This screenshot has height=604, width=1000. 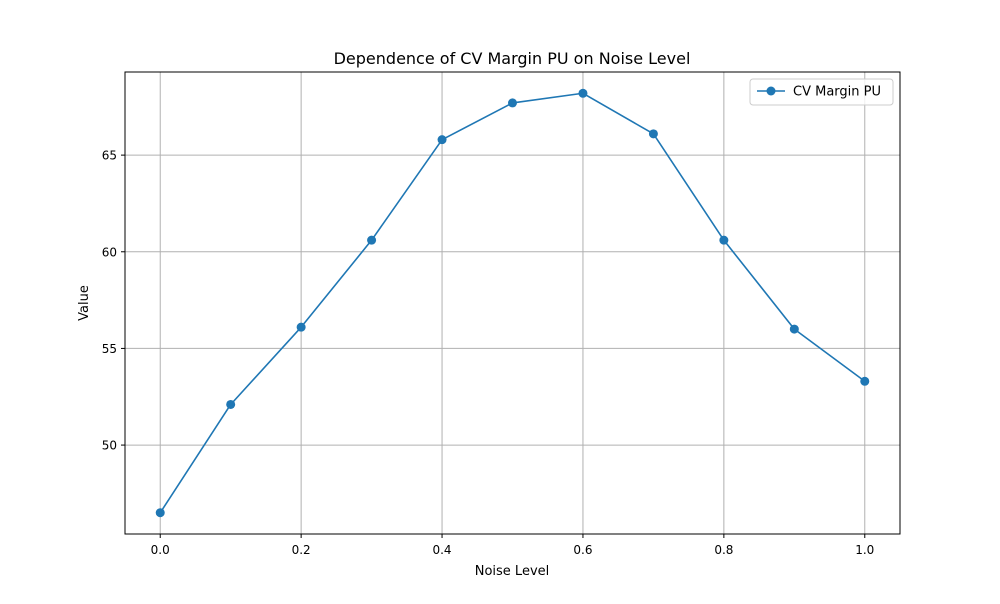 What do you see at coordinates (109, 349) in the screenshot?
I see `y-tick-label: 55` at bounding box center [109, 349].